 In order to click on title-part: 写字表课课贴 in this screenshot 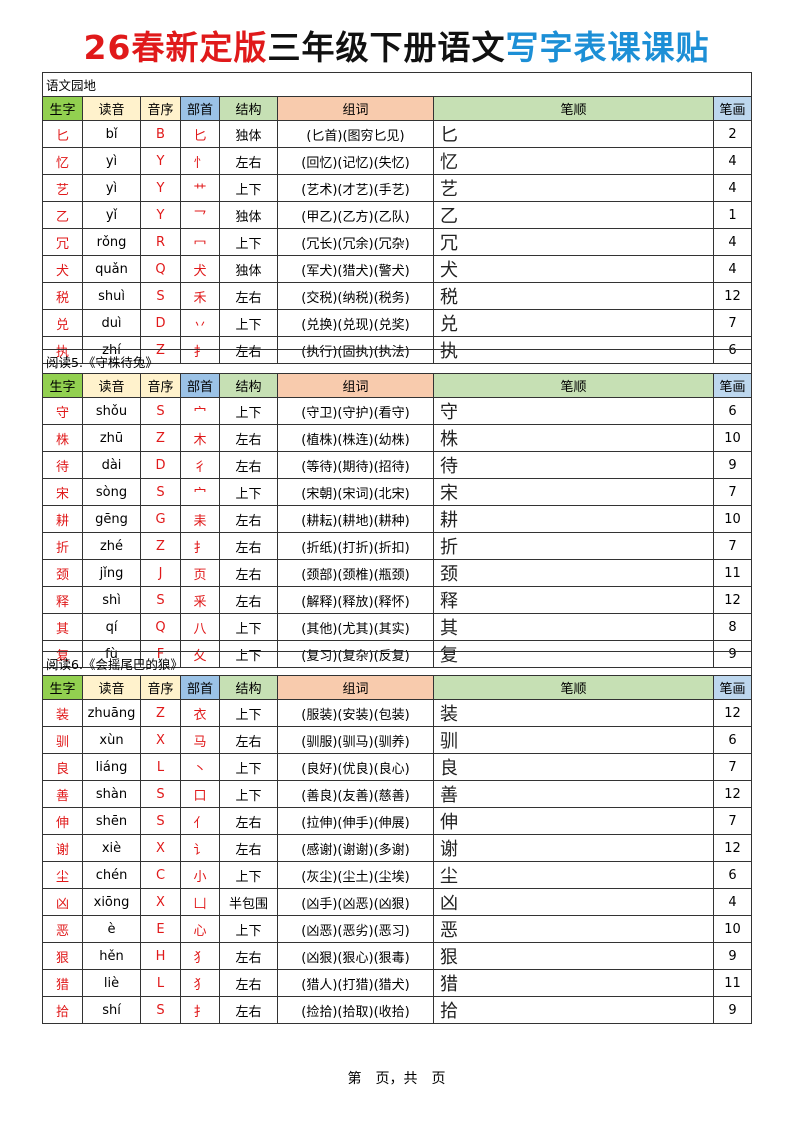, I will do `click(607, 47)`.